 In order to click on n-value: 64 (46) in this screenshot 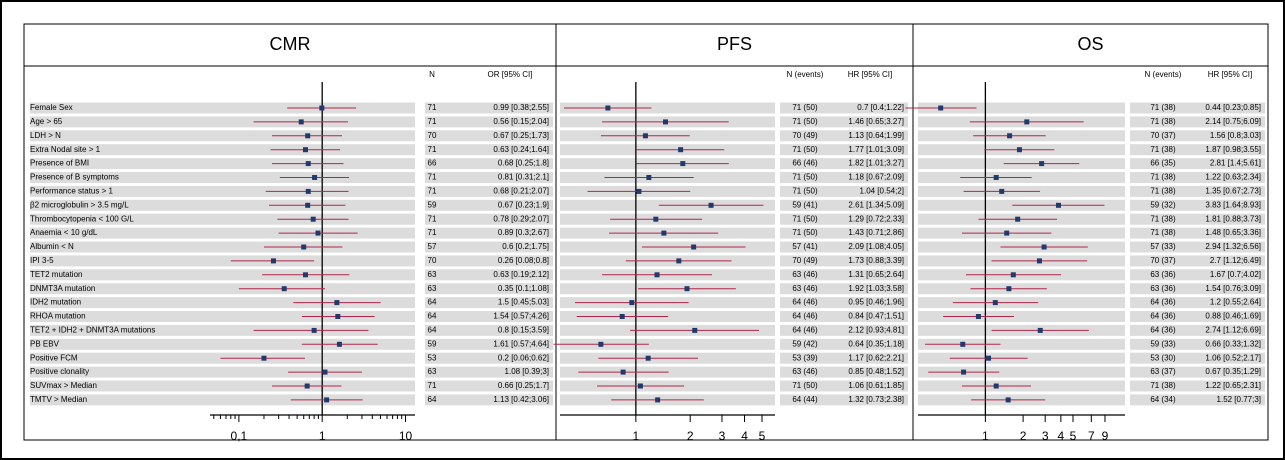, I will do `click(805, 330)`.